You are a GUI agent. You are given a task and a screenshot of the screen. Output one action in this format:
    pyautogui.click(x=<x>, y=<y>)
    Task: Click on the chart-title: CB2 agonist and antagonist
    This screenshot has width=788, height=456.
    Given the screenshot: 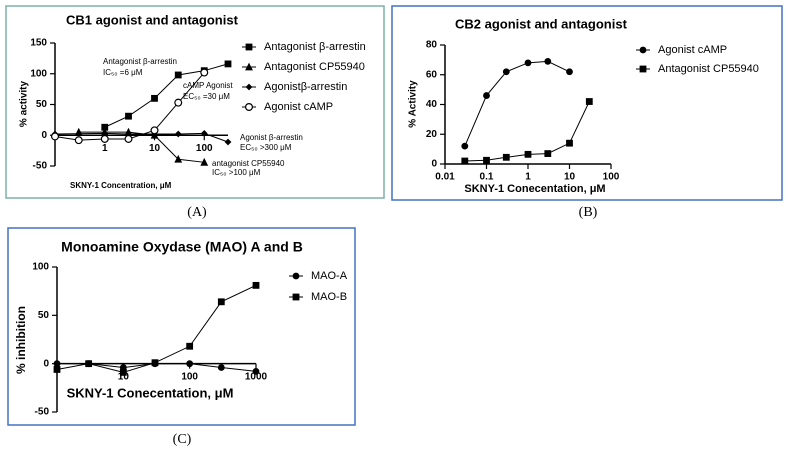 What is the action you would take?
    pyautogui.click(x=541, y=23)
    